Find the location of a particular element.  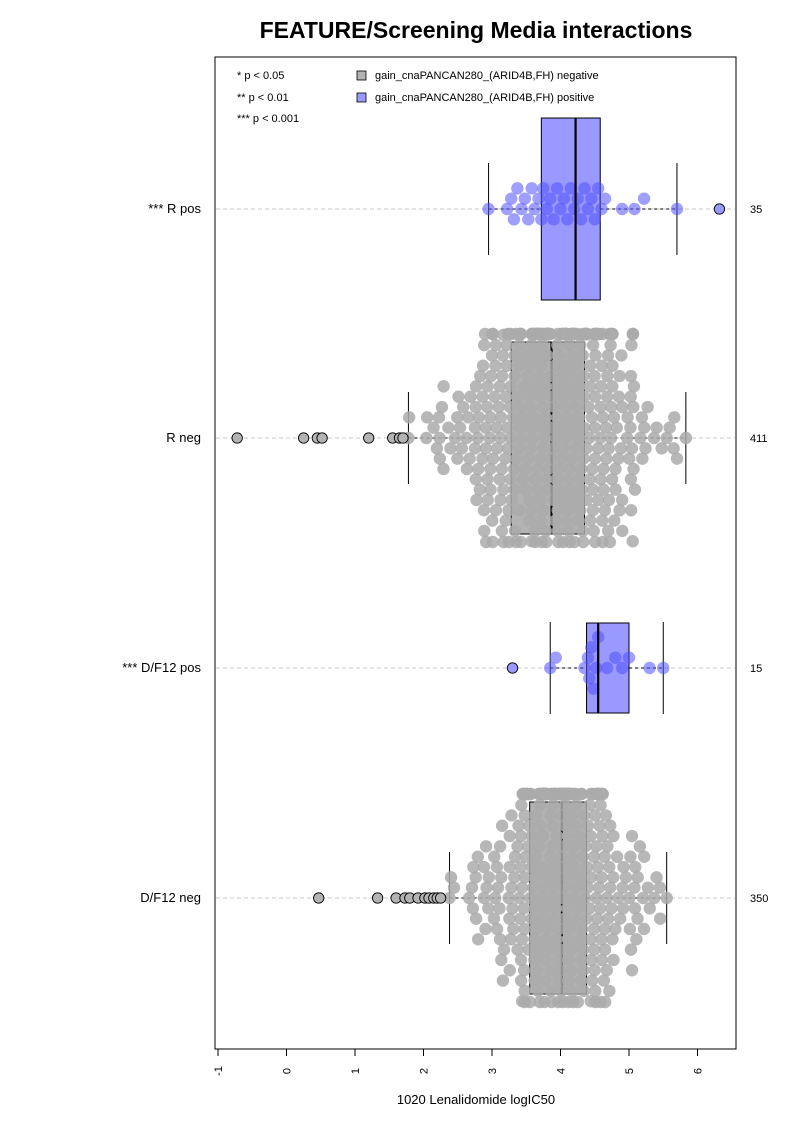

count-label: 35 is located at coordinates (756, 210).